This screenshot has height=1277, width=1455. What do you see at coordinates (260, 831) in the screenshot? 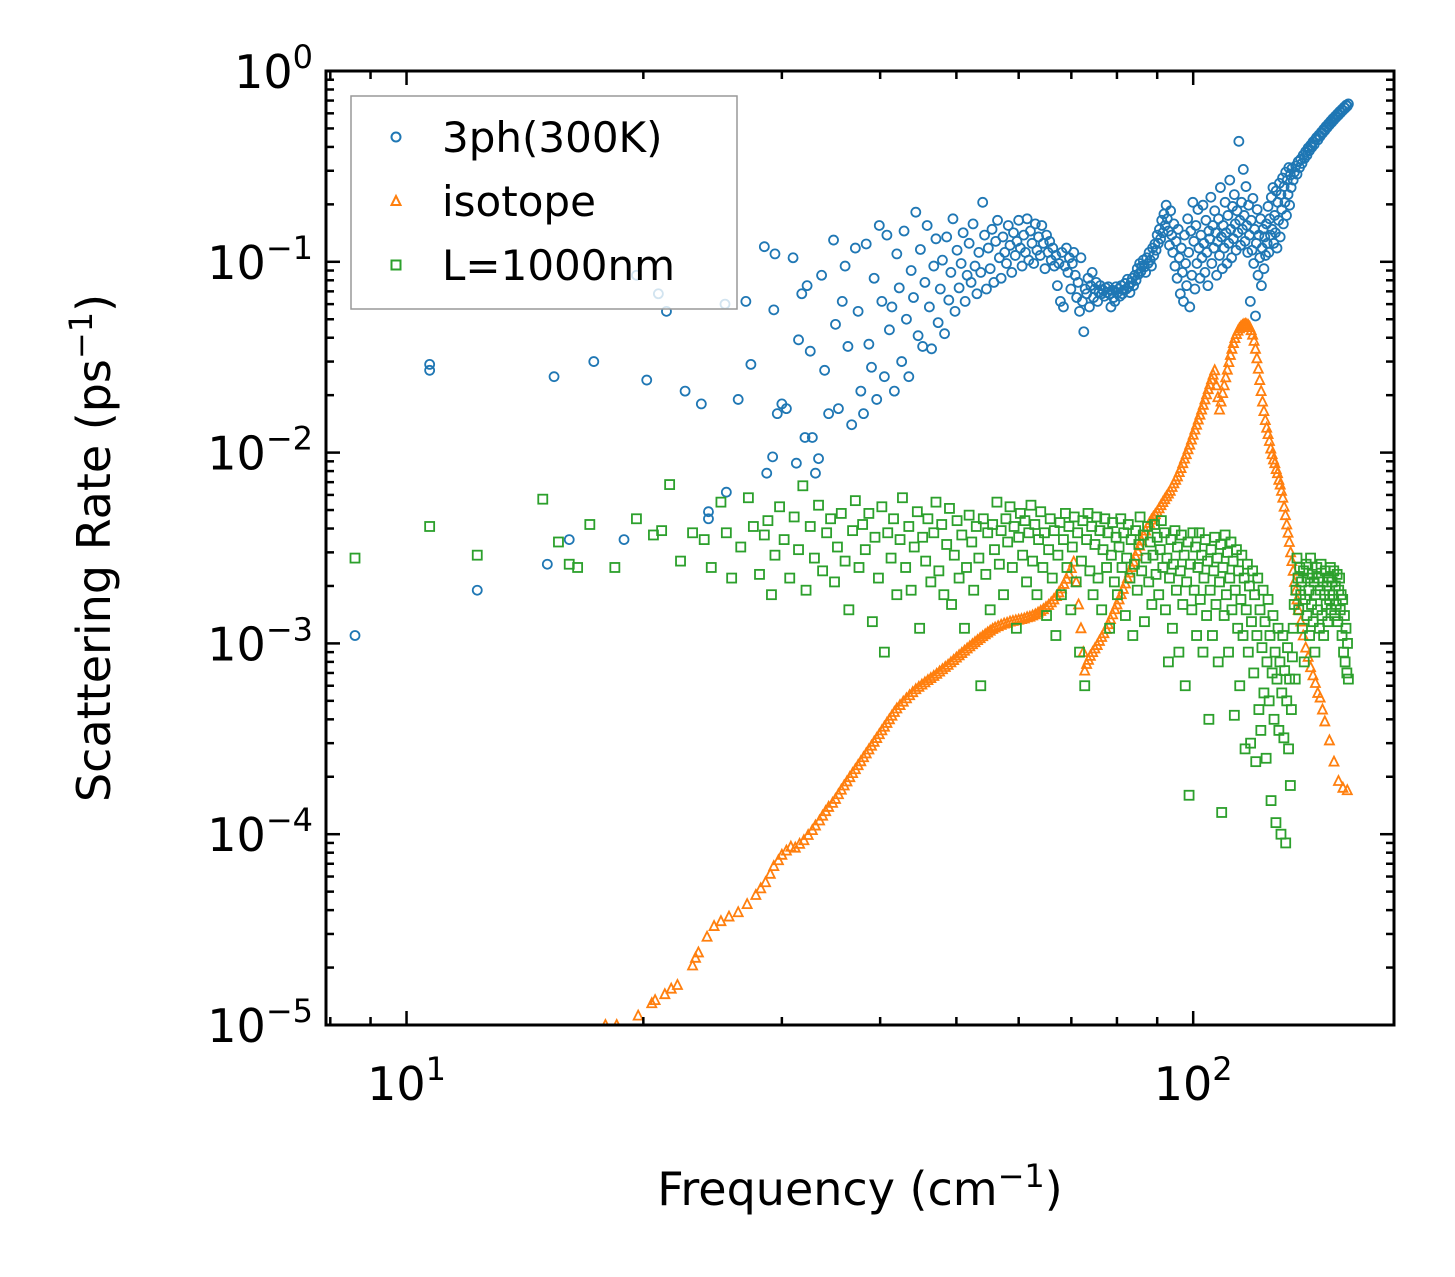
I see `y-tick-label: 10⁻⁴` at bounding box center [260, 831].